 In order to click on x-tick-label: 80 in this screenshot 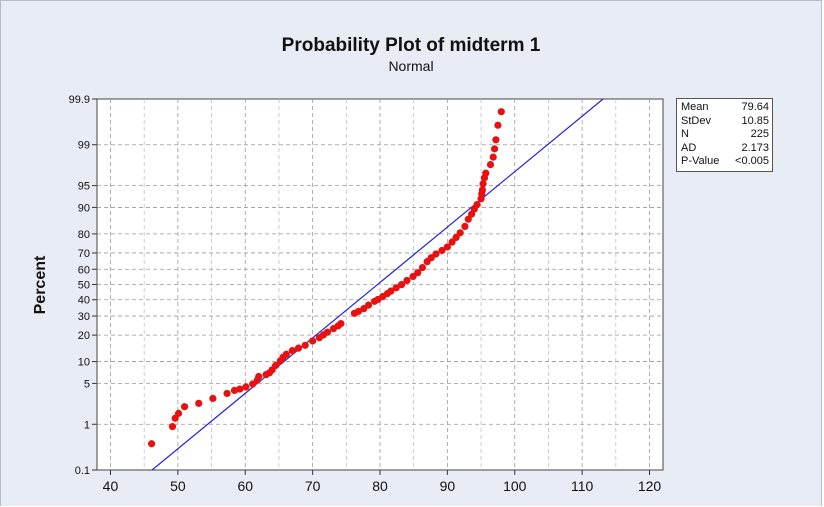, I will do `click(380, 486)`.